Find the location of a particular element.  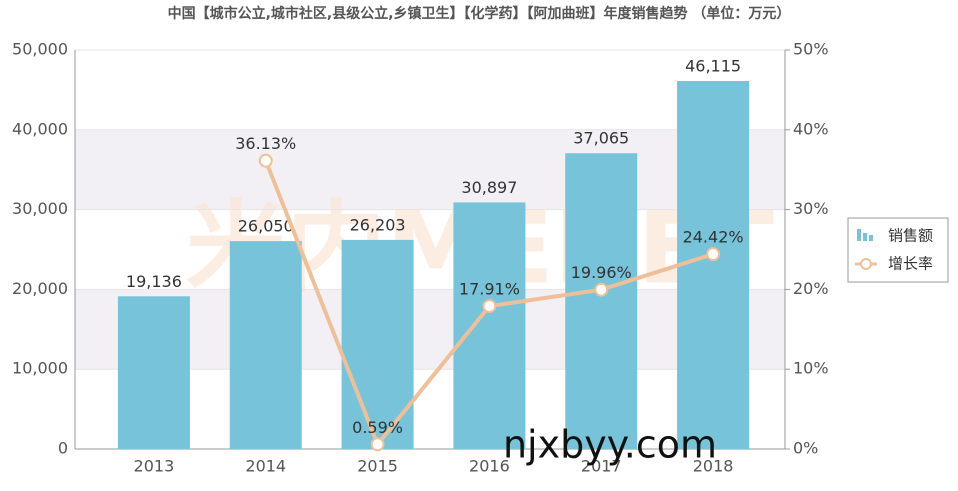

value-label: 0.59% is located at coordinates (377, 427).